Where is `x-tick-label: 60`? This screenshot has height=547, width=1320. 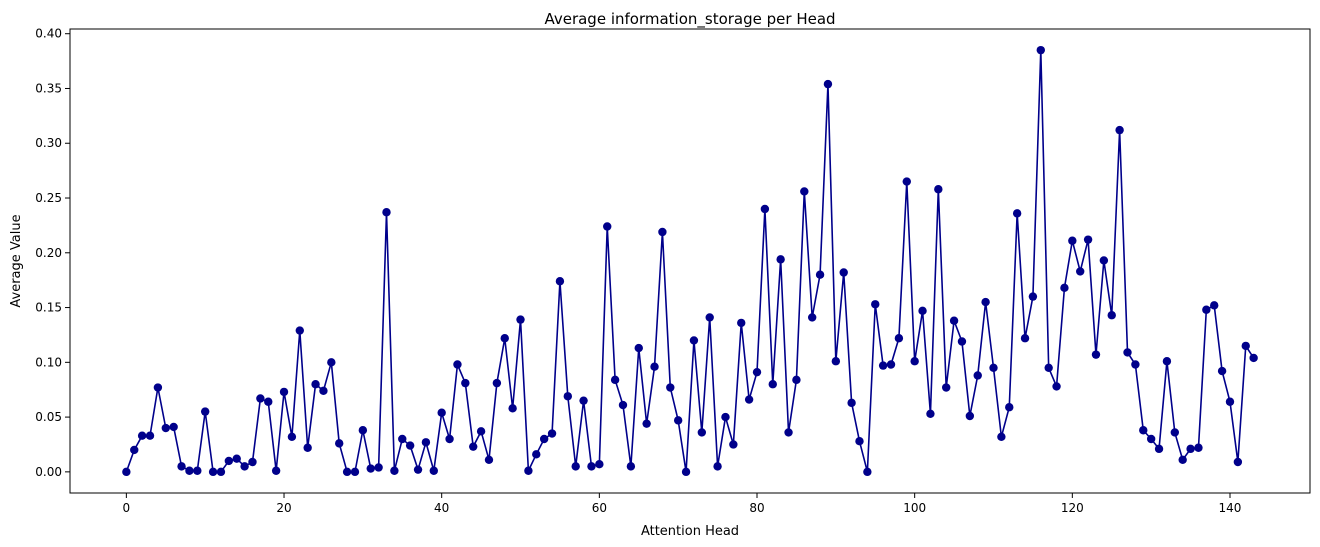 x-tick-label: 60 is located at coordinates (599, 508).